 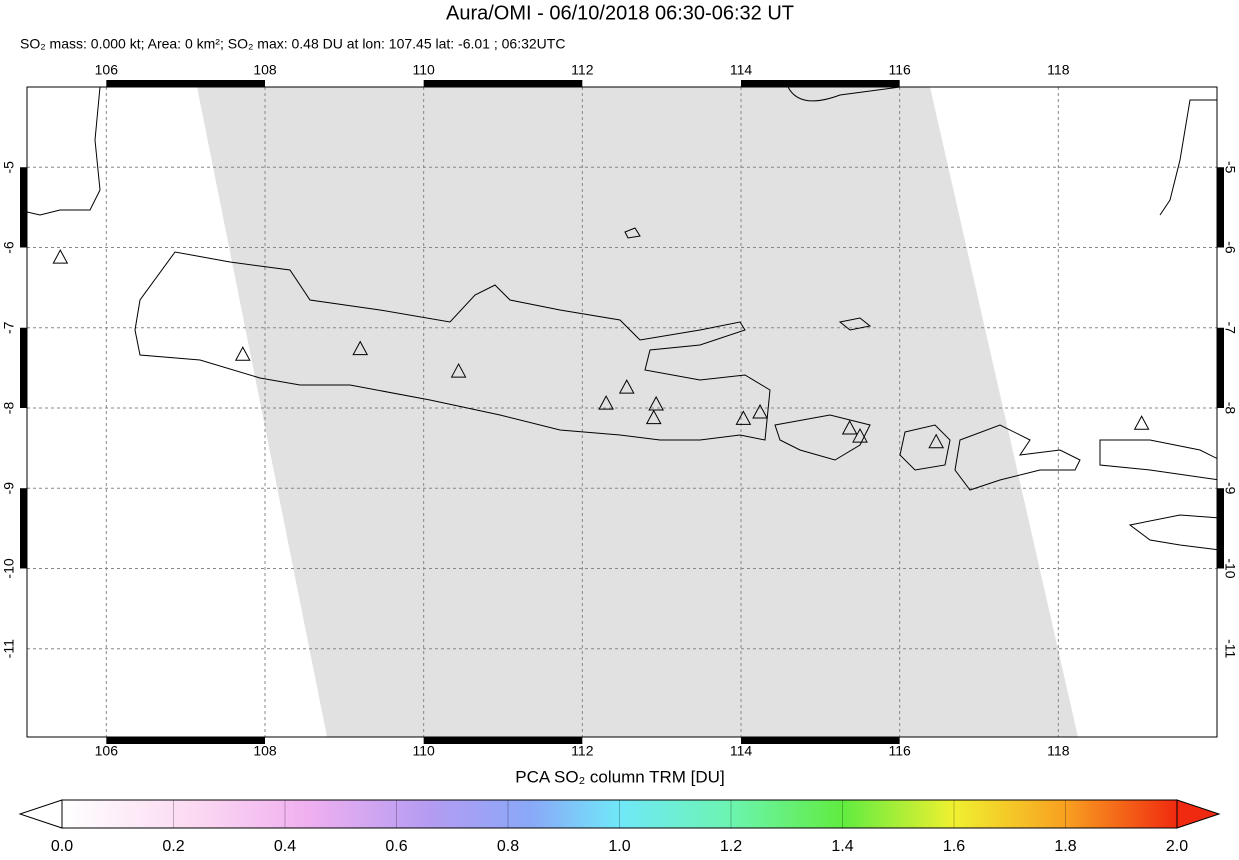 What do you see at coordinates (731, 846) in the screenshot?
I see `colorbar-tick-label: 1.2` at bounding box center [731, 846].